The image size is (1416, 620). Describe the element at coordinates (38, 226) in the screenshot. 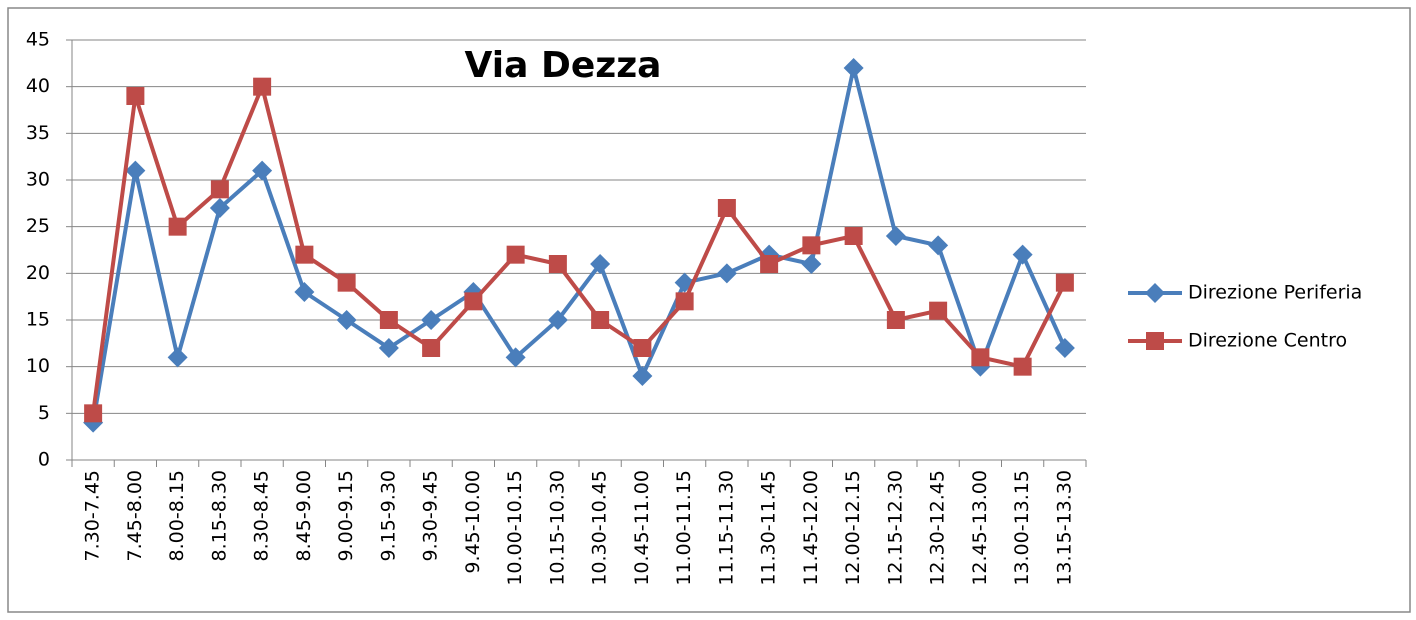

I see `y-tick-label: 25` at that location.